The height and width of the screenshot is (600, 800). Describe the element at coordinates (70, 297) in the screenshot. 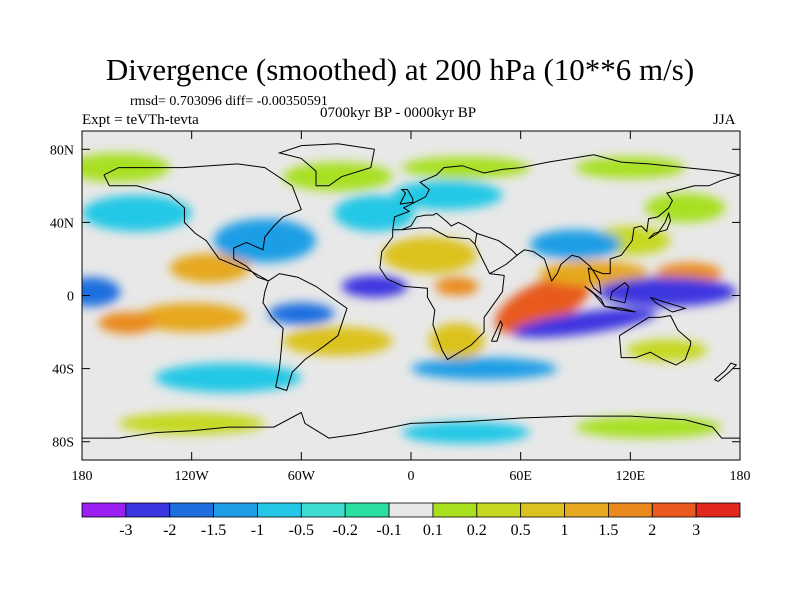

I see `y-tick-label: 0` at that location.